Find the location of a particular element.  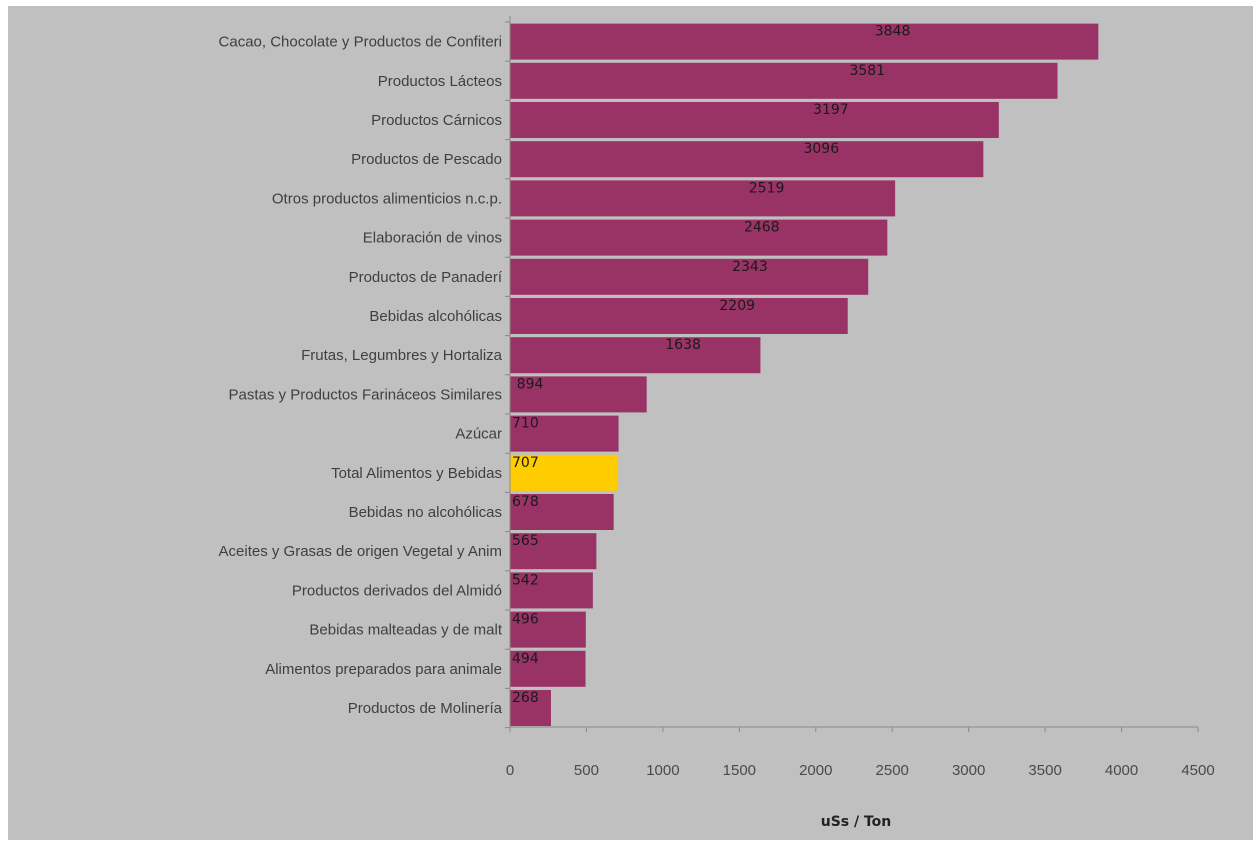

data-label: 3197 is located at coordinates (831, 110).